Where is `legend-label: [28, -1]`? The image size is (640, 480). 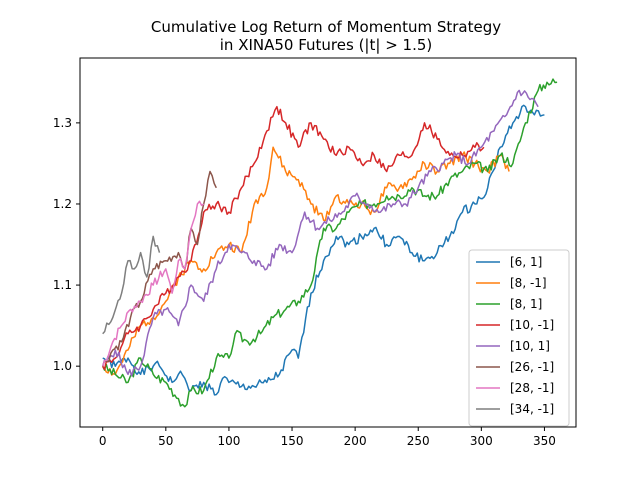 legend-label: [28, -1] is located at coordinates (532, 388).